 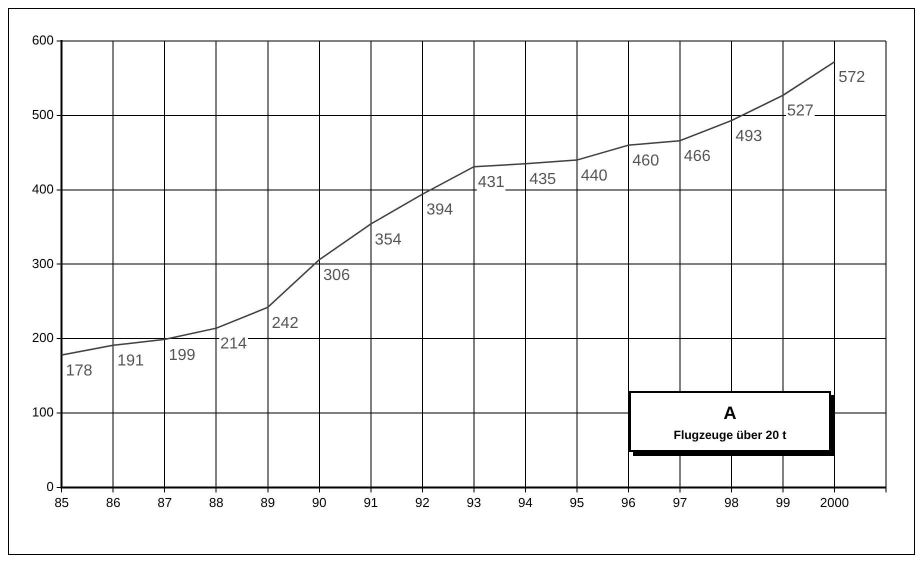 I want to click on data-label: 466, so click(x=697, y=157).